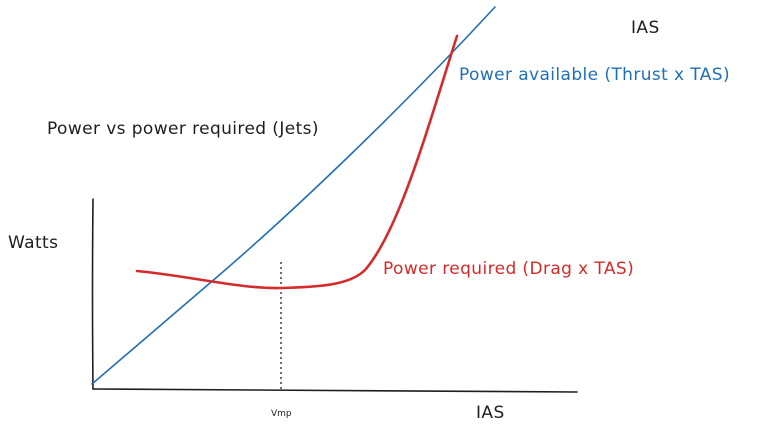  Describe the element at coordinates (645, 28) in the screenshot. I see `top-ias-label: IAS` at that location.